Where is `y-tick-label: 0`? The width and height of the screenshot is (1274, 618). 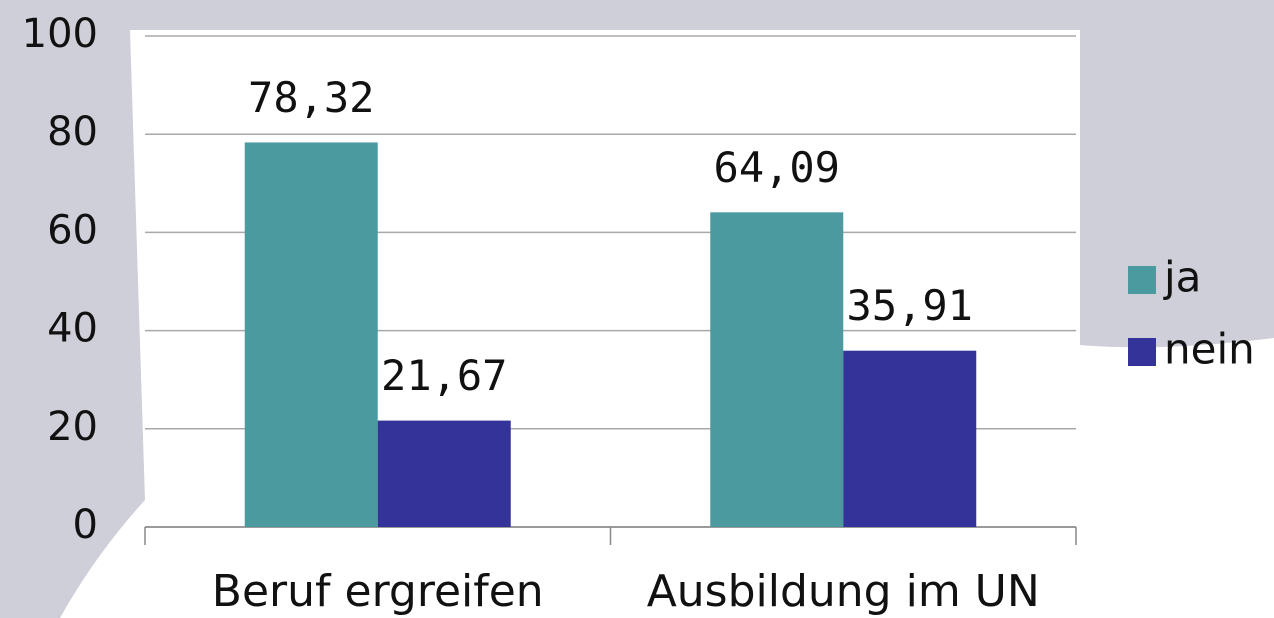
y-tick-label: 0 is located at coordinates (85, 525).